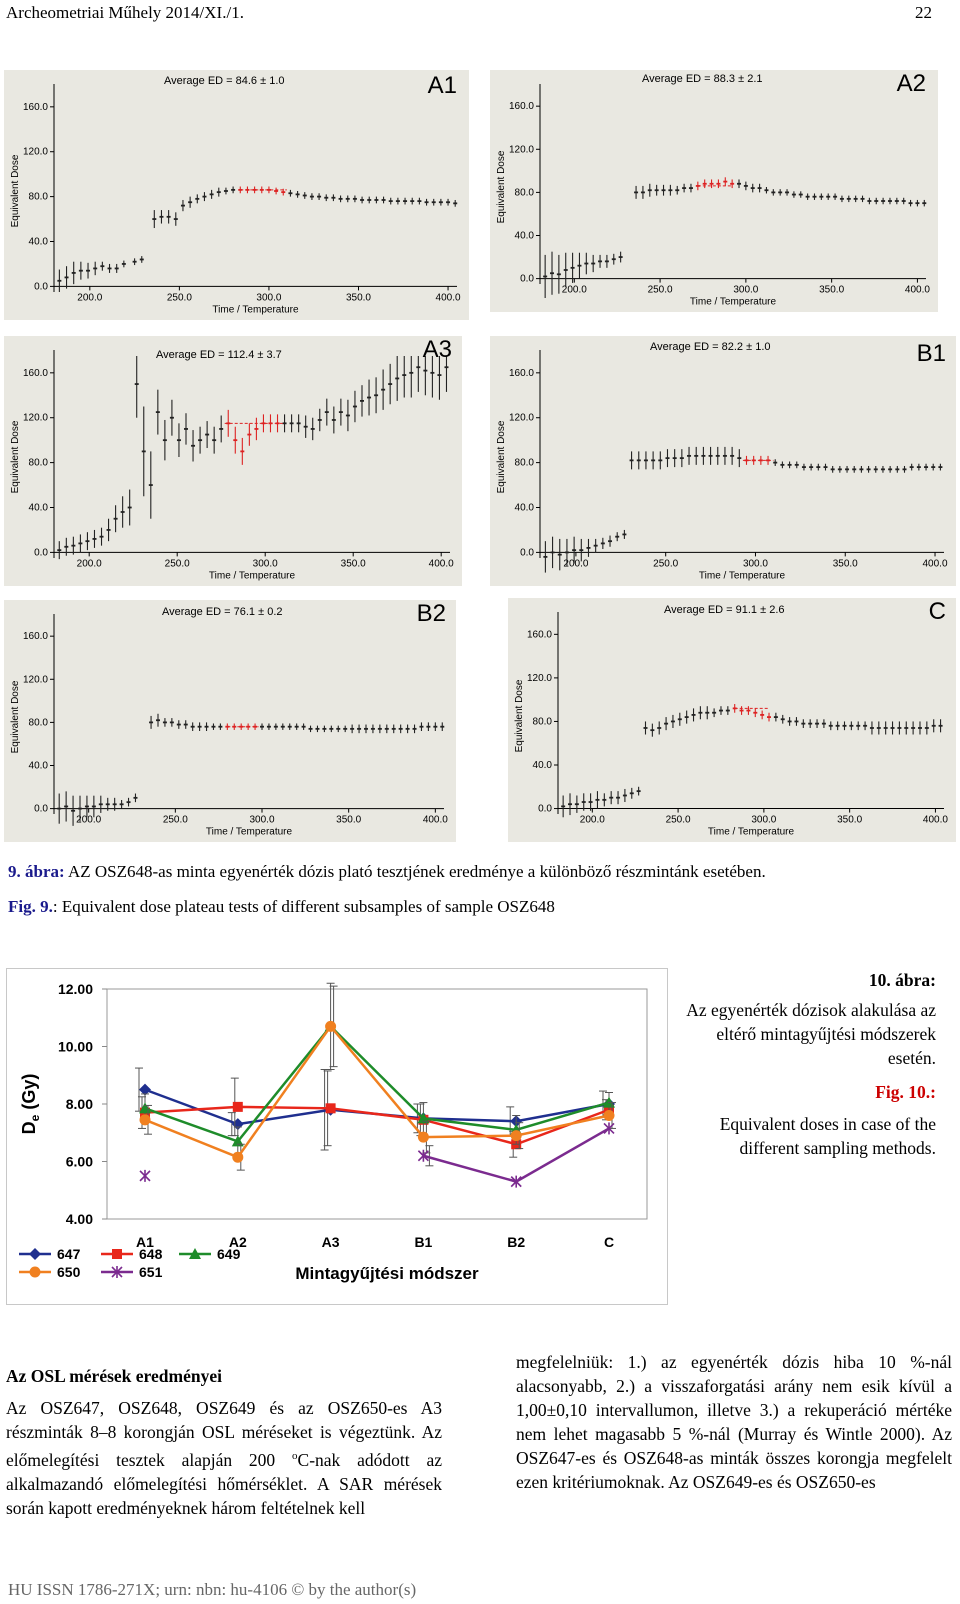 This screenshot has width=960, height=1604. What do you see at coordinates (911, 83) in the screenshot?
I see `panel-label: A2` at bounding box center [911, 83].